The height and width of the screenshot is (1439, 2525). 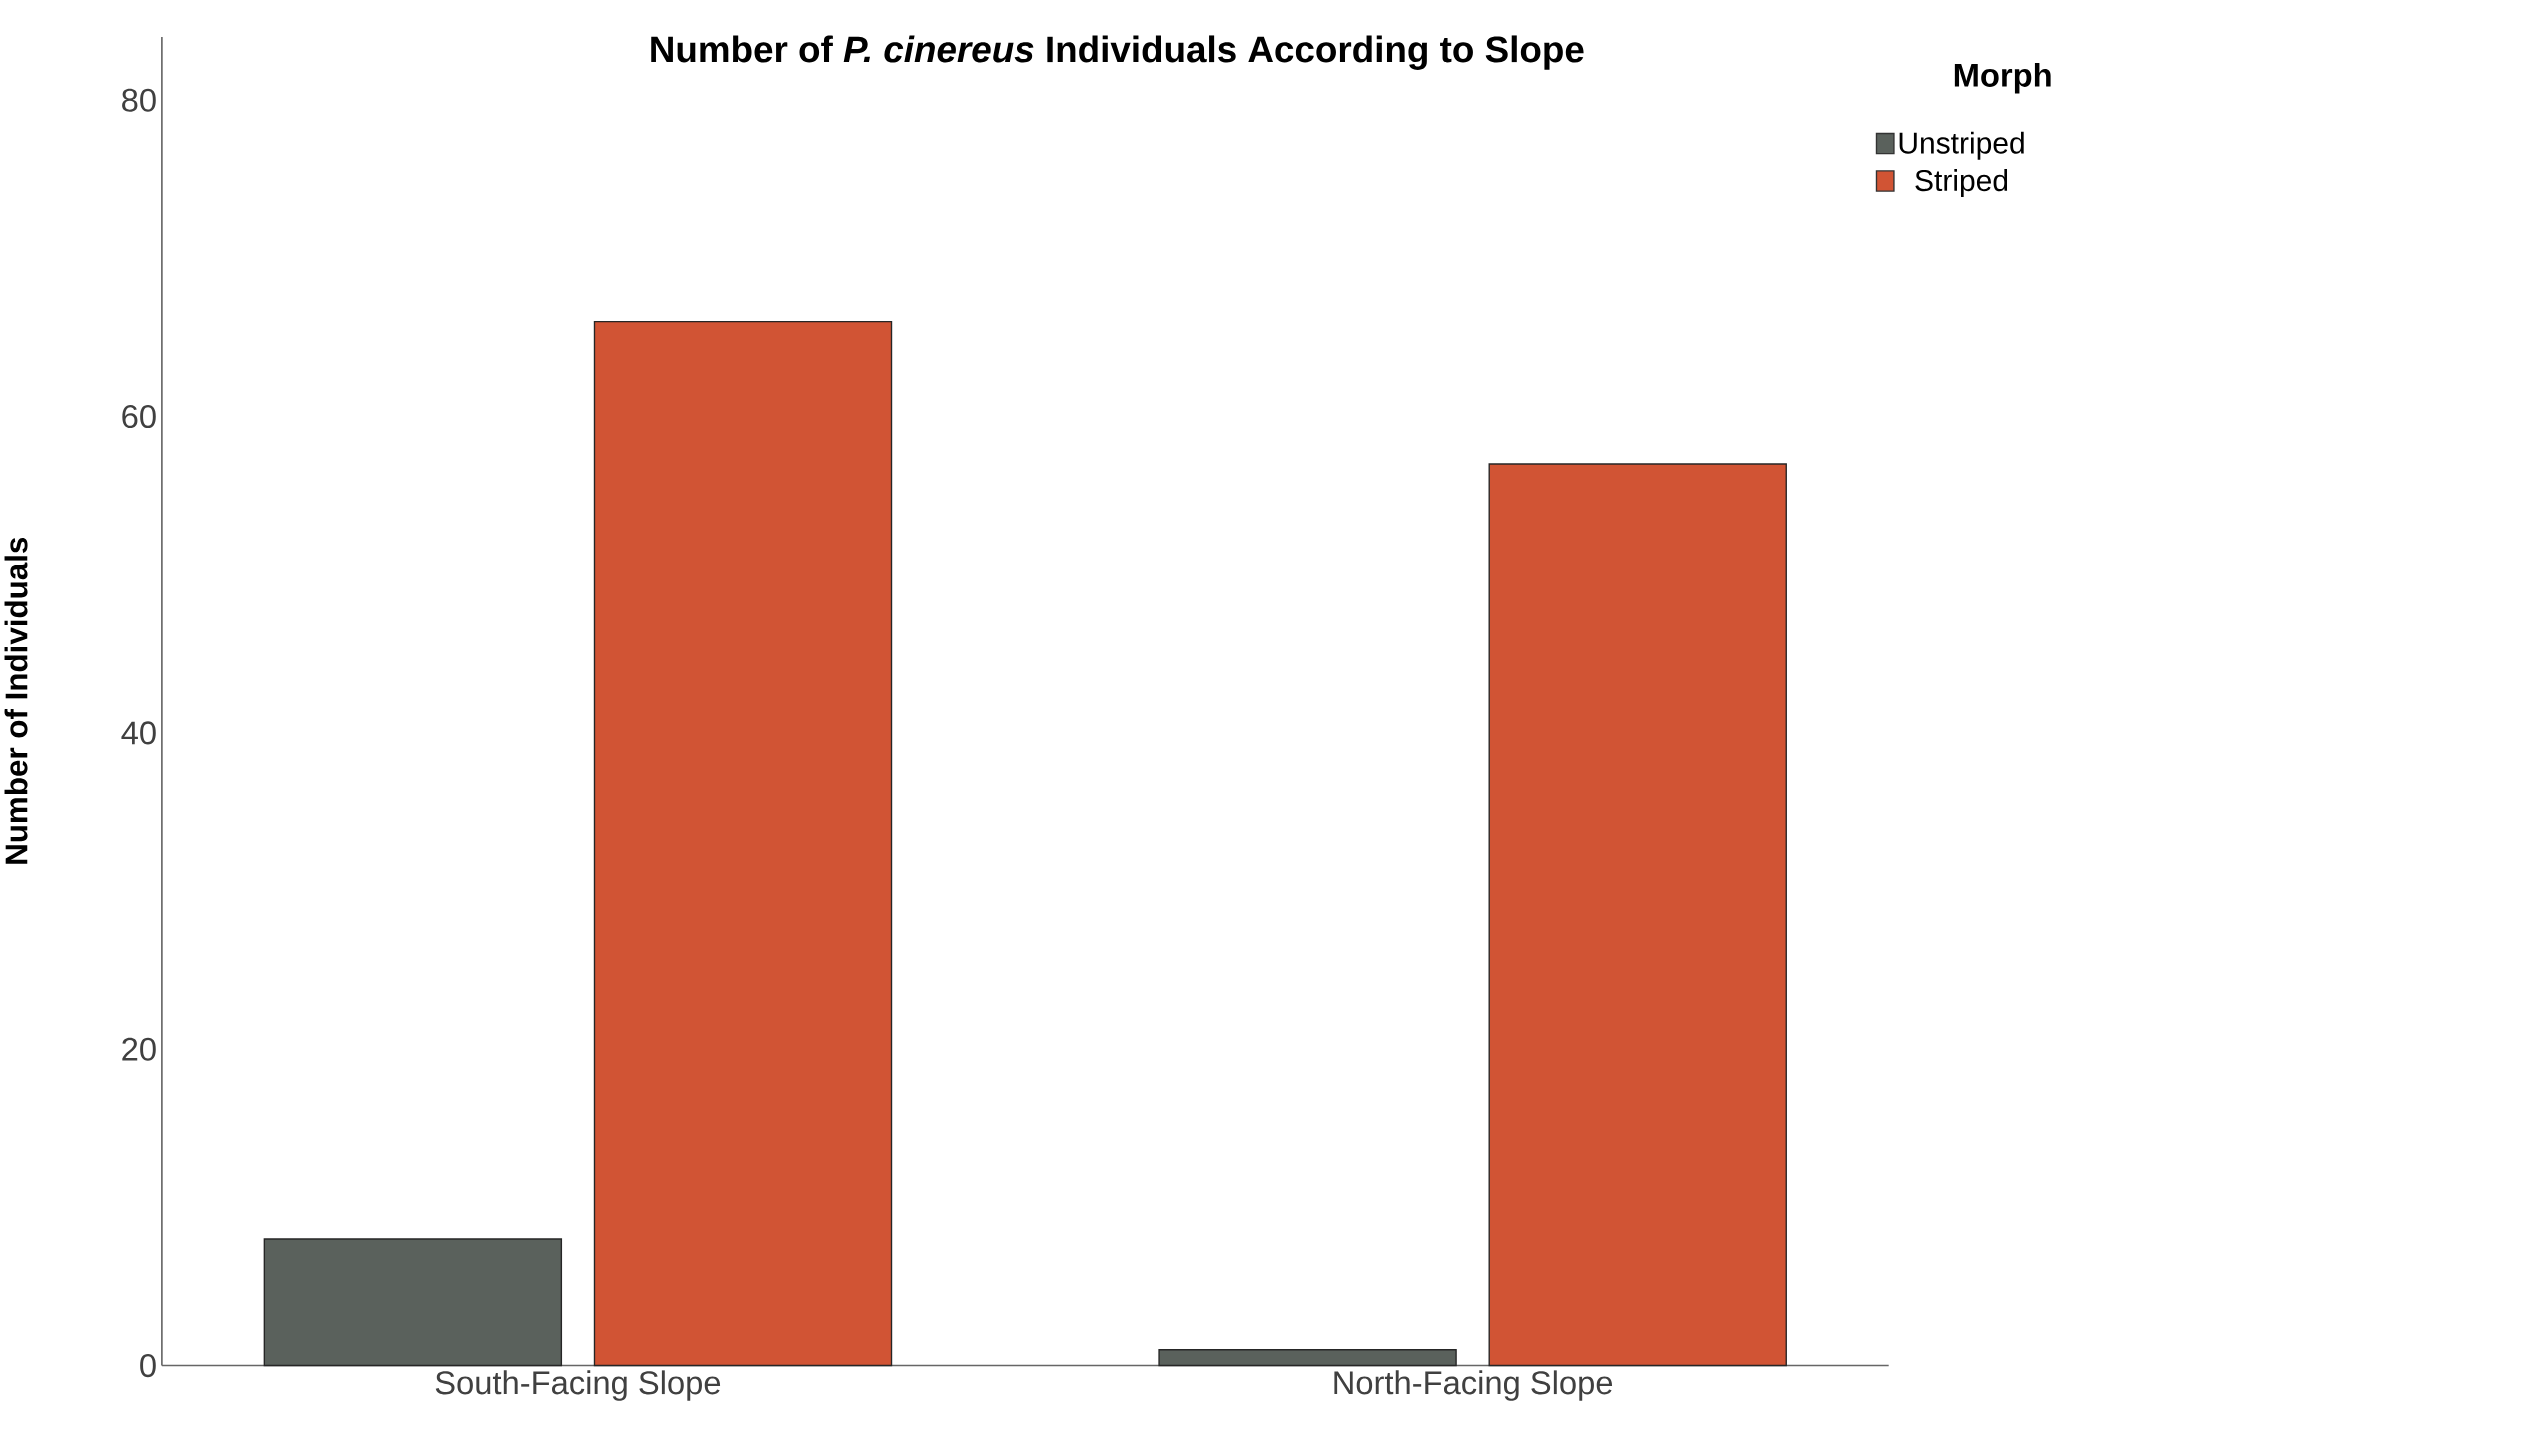 What do you see at coordinates (1117, 52) in the screenshot?
I see `chart-title: Number of P. cinereus Individuals According to Slope` at bounding box center [1117, 52].